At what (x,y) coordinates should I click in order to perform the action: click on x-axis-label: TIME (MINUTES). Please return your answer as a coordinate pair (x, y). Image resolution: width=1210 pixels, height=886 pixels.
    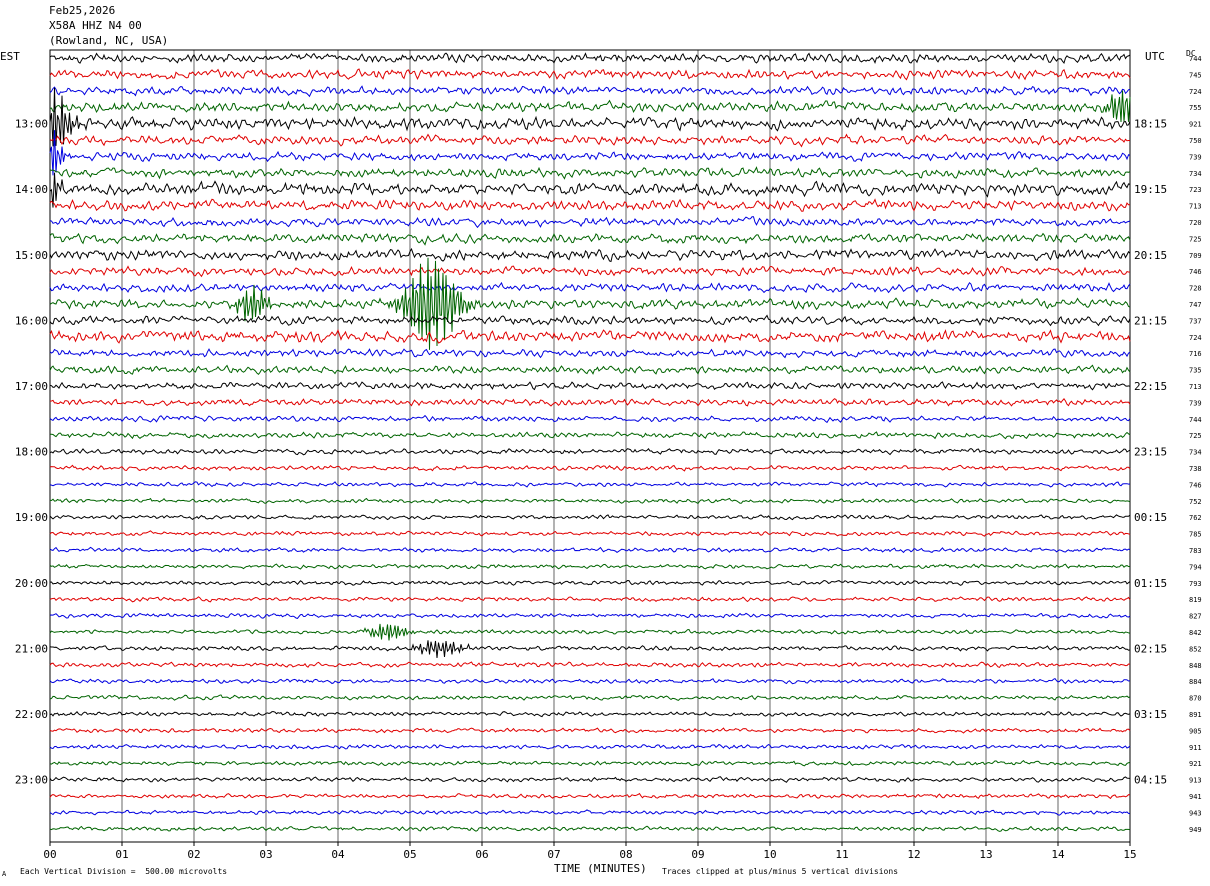
    Looking at the image, I should click on (600, 868).